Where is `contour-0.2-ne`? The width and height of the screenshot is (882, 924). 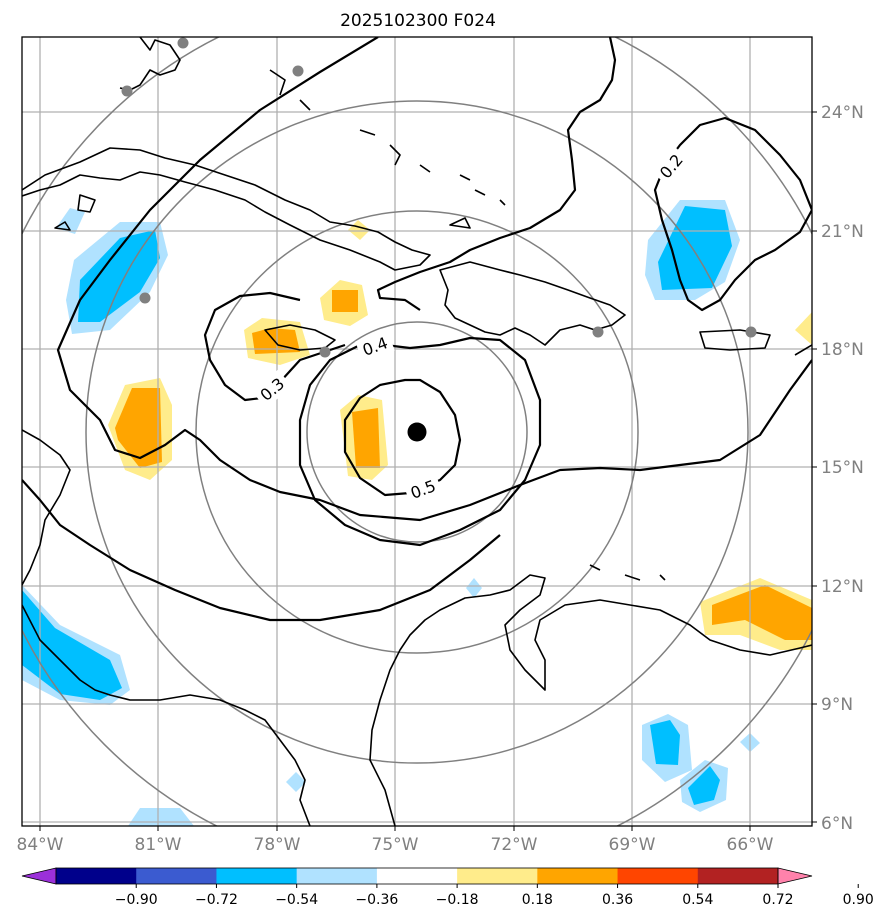 contour-0.2-ne is located at coordinates (732, 214).